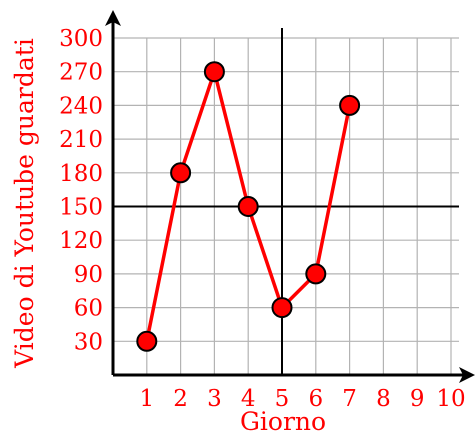 The image size is (475, 437). I want to click on y-tick-label: 120, so click(81, 241).